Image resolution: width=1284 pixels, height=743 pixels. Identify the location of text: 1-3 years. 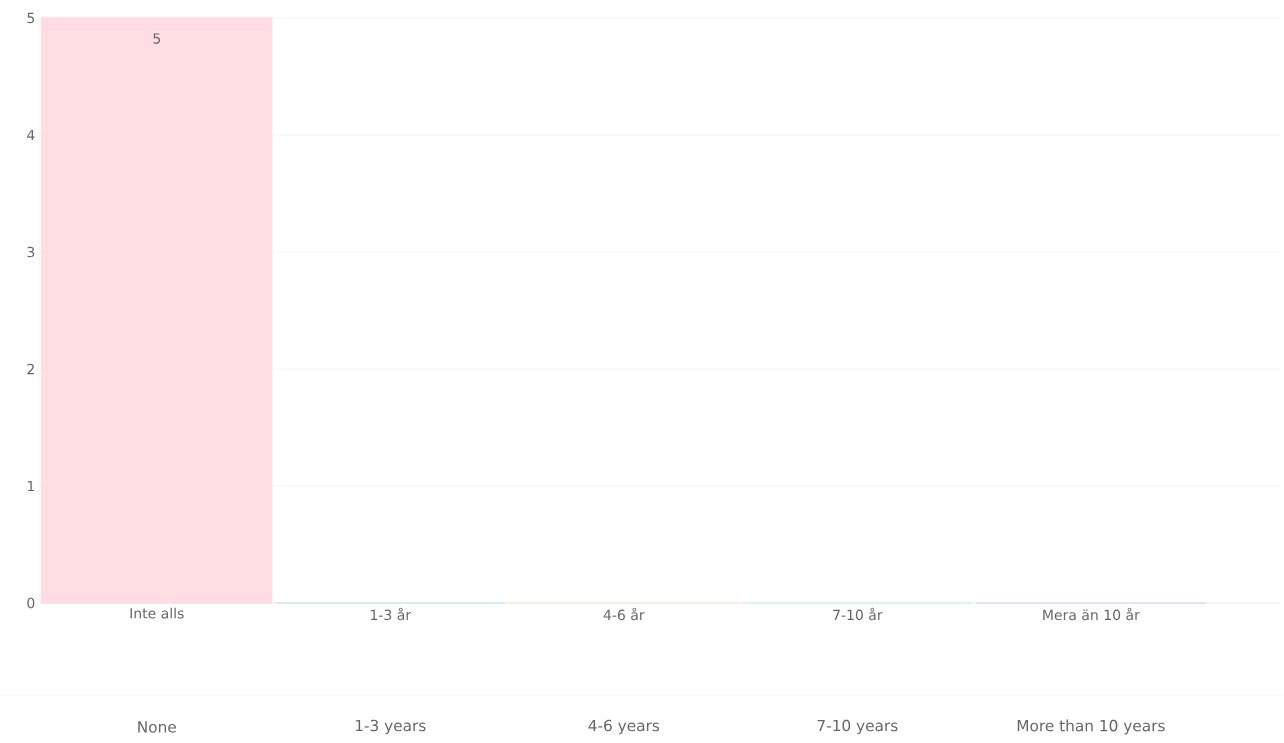
(390, 727).